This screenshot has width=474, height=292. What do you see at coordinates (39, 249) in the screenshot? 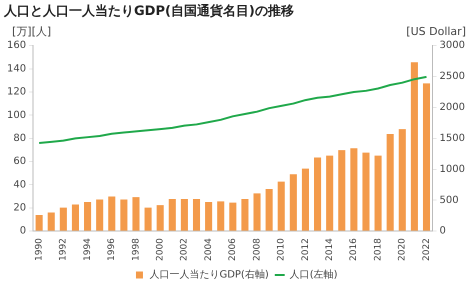
I see `x-tick-label: 1990` at bounding box center [39, 249].